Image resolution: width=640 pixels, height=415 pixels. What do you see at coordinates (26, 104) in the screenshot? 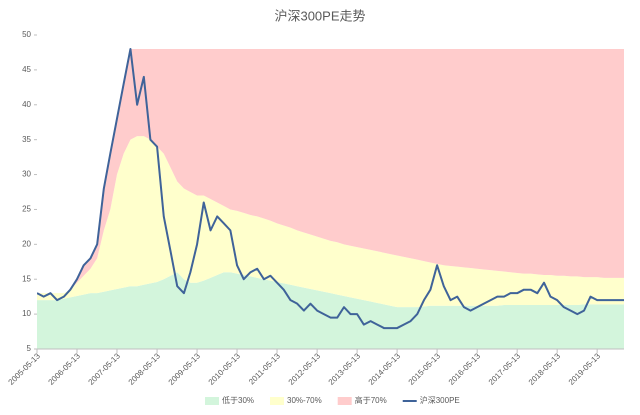
I see `y-tick-label: 40` at bounding box center [26, 104].